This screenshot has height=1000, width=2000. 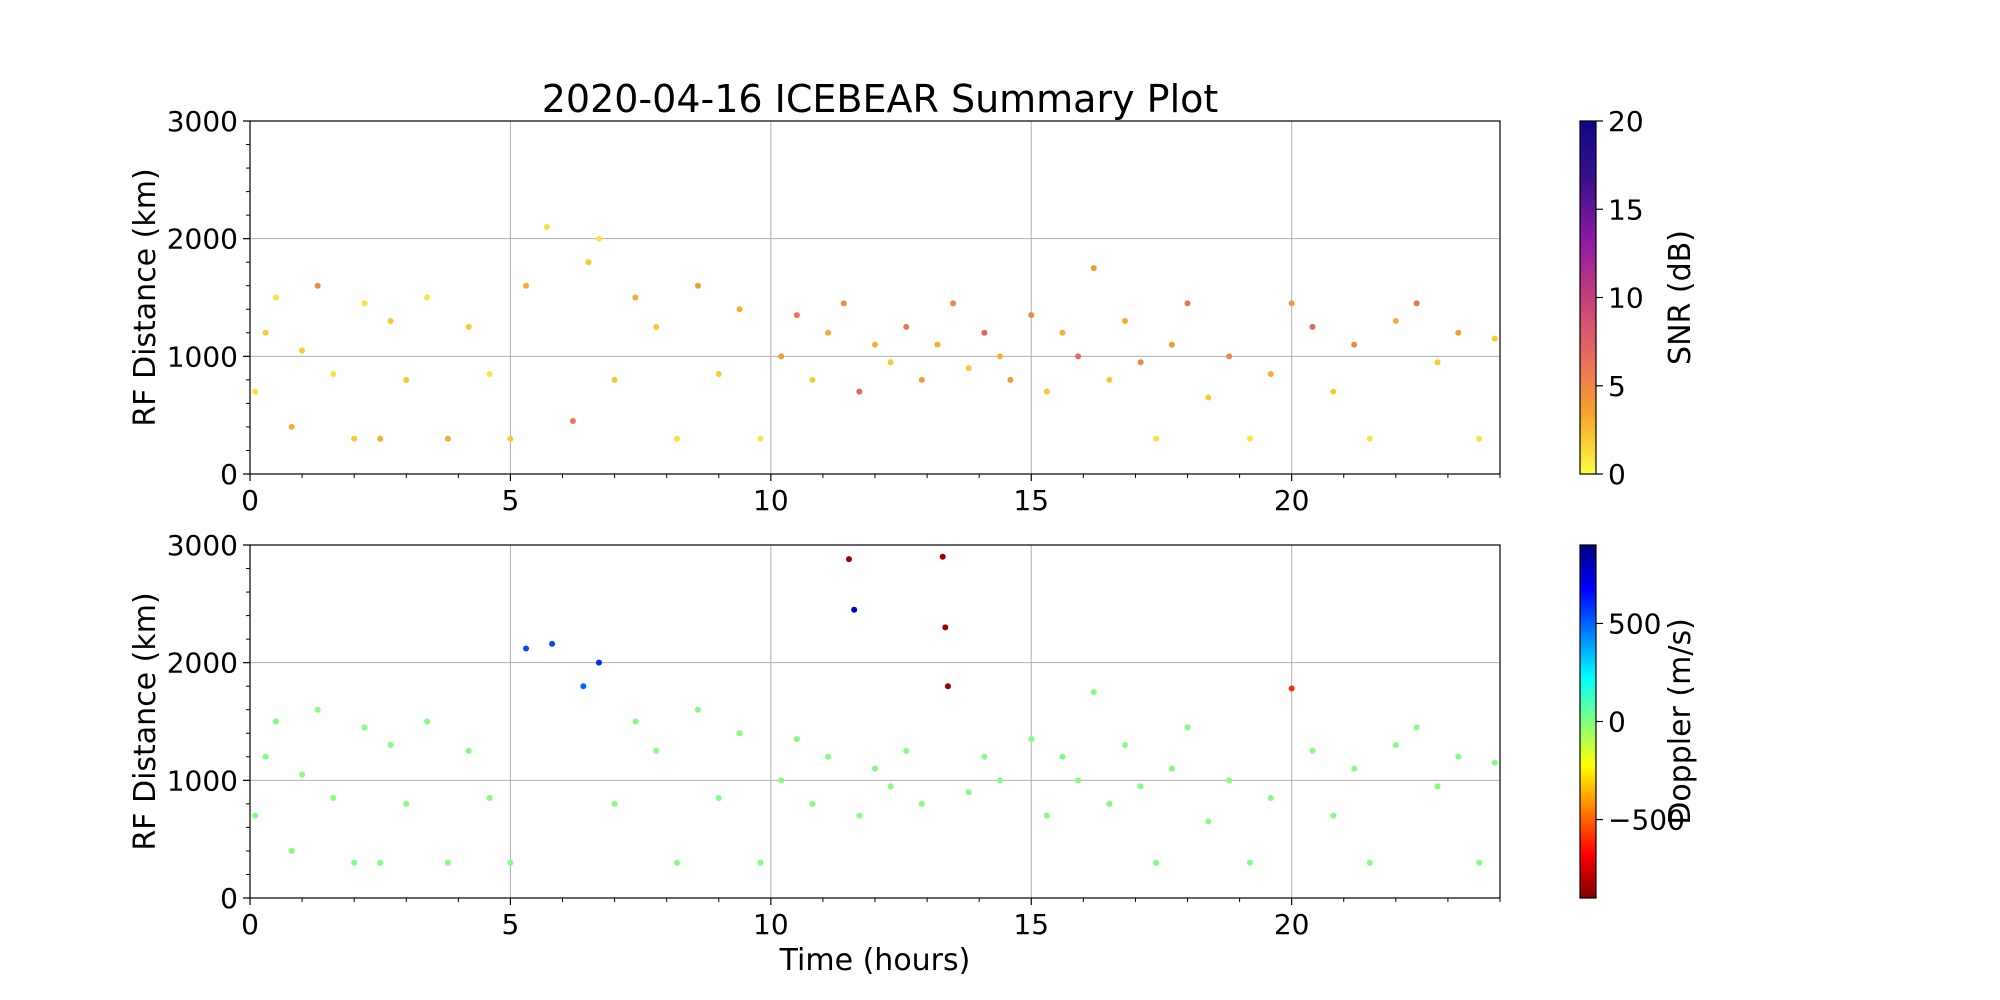 What do you see at coordinates (511, 500) in the screenshot?
I see `x-tick-label: 5` at bounding box center [511, 500].